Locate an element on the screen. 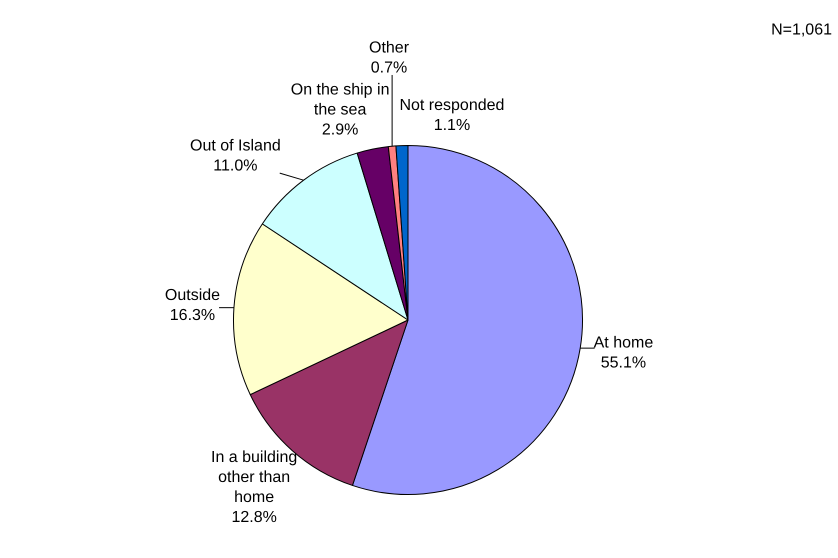 Image resolution: width=838 pixels, height=558 pixels. data-label: 12.8% is located at coordinates (254, 517).